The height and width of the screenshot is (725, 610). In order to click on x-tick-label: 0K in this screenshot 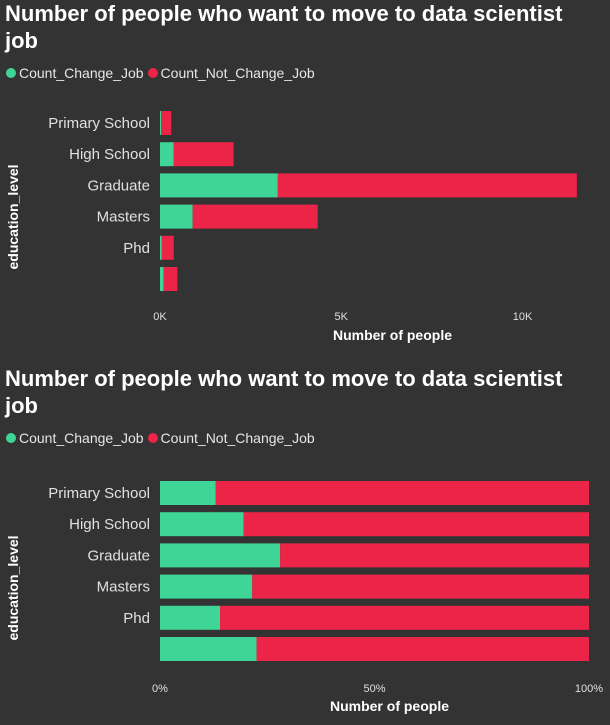, I will do `click(160, 317)`.